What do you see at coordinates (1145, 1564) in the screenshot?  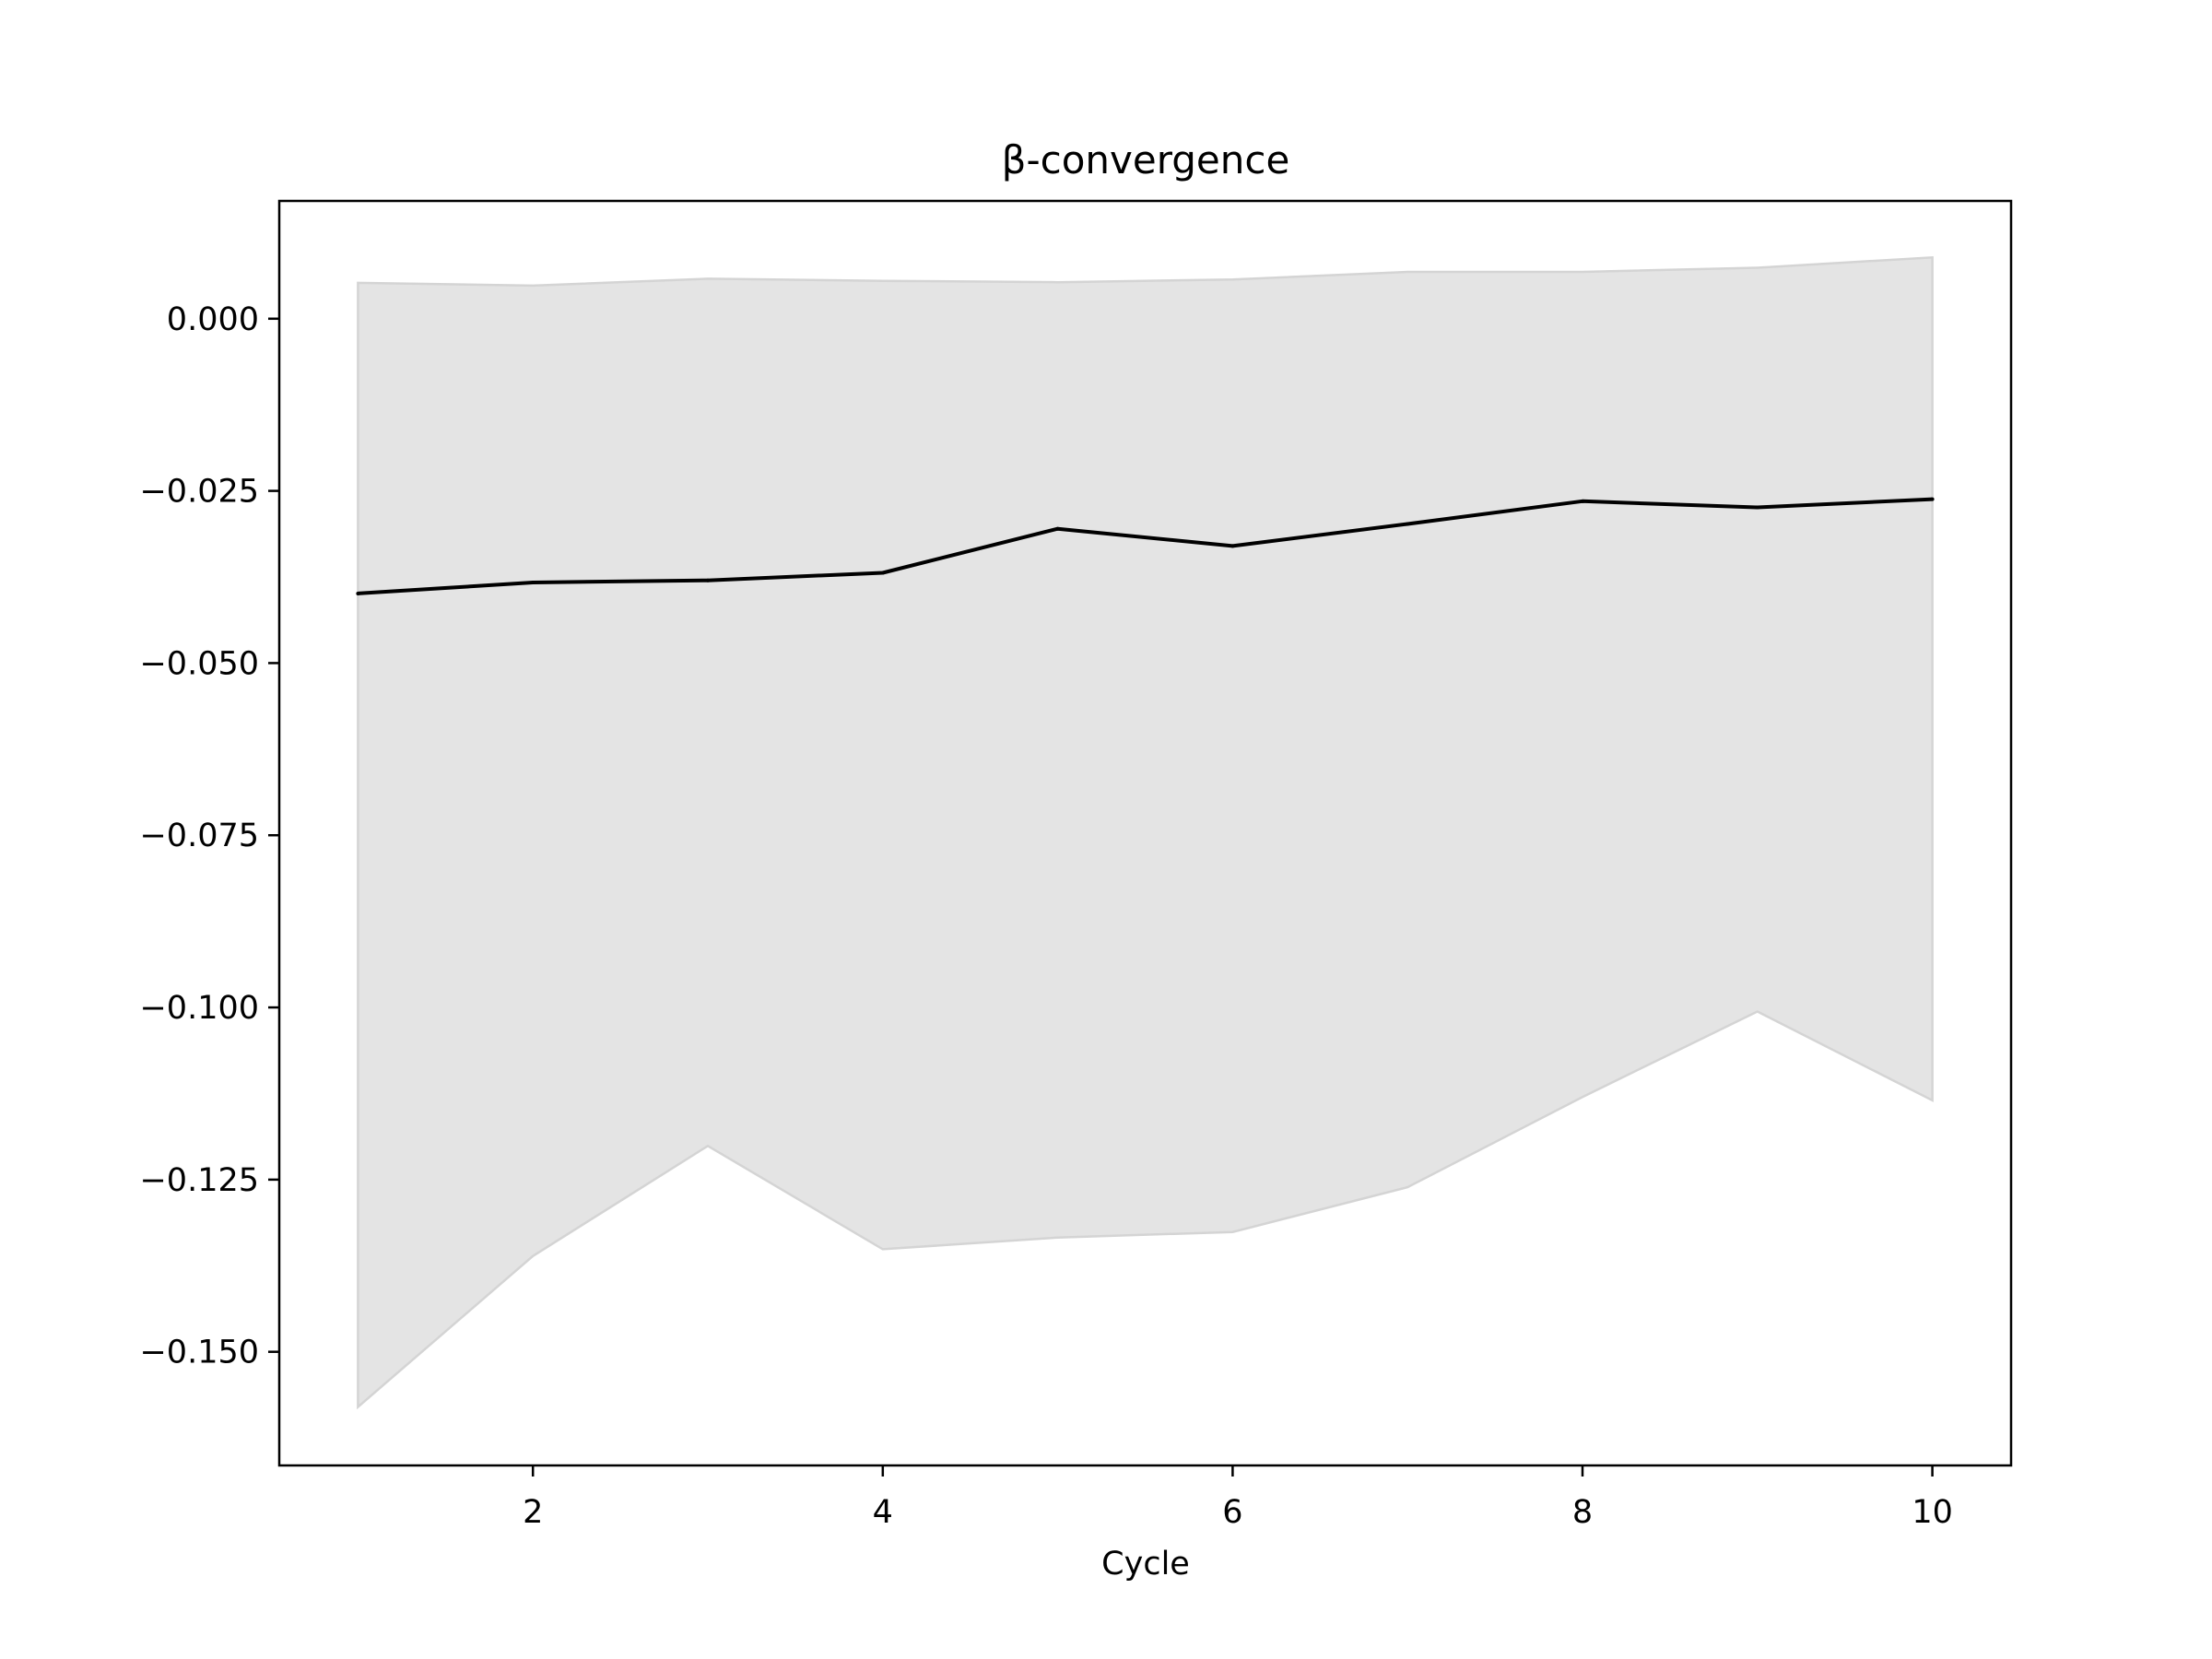 I see `x-axis-label: Cycle` at bounding box center [1145, 1564].